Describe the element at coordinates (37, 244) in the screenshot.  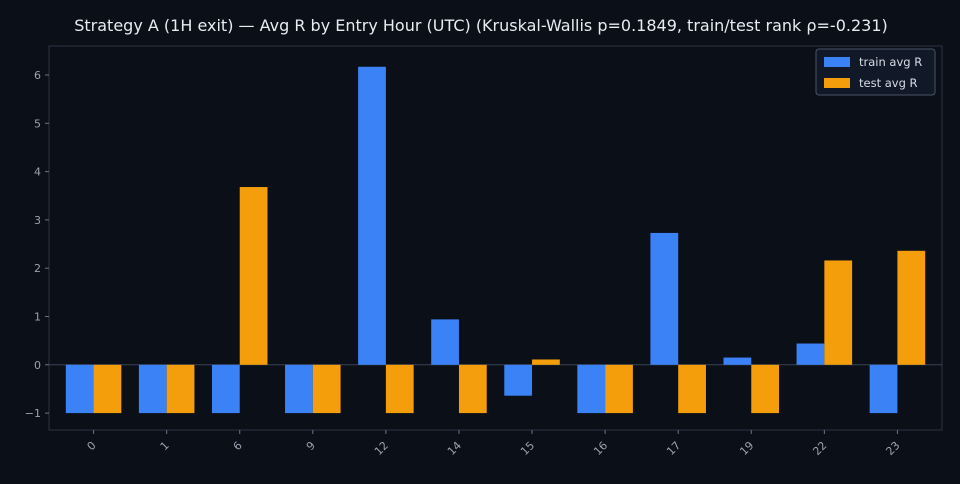
I see `y-axis: −1 0 1 2 3 4 5 6` at that location.